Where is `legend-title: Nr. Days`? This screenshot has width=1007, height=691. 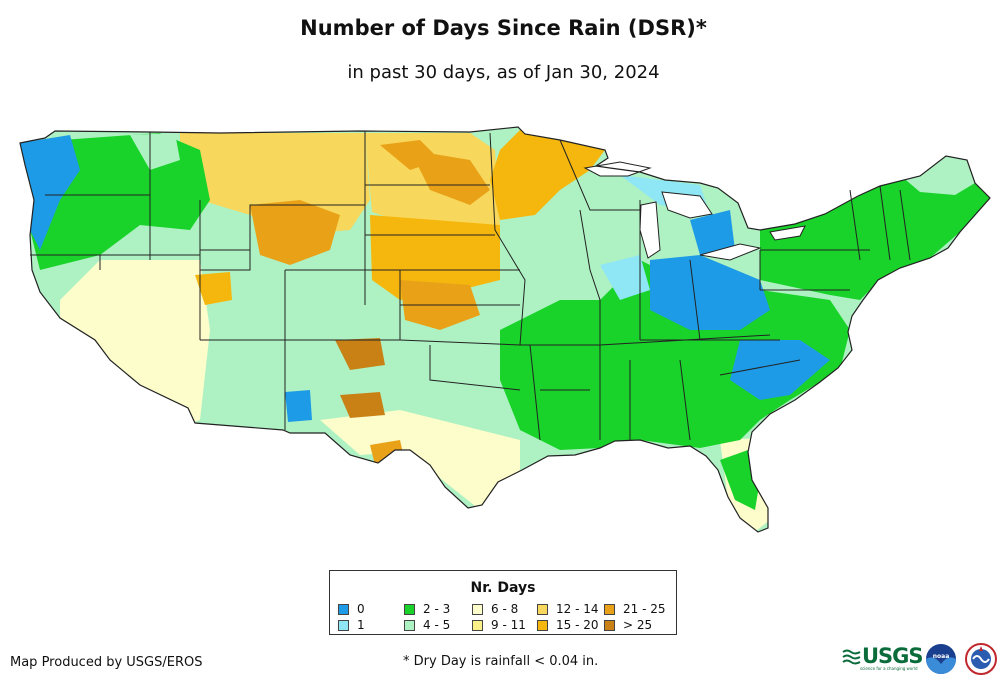 legend-title: Nr. Days is located at coordinates (503, 588).